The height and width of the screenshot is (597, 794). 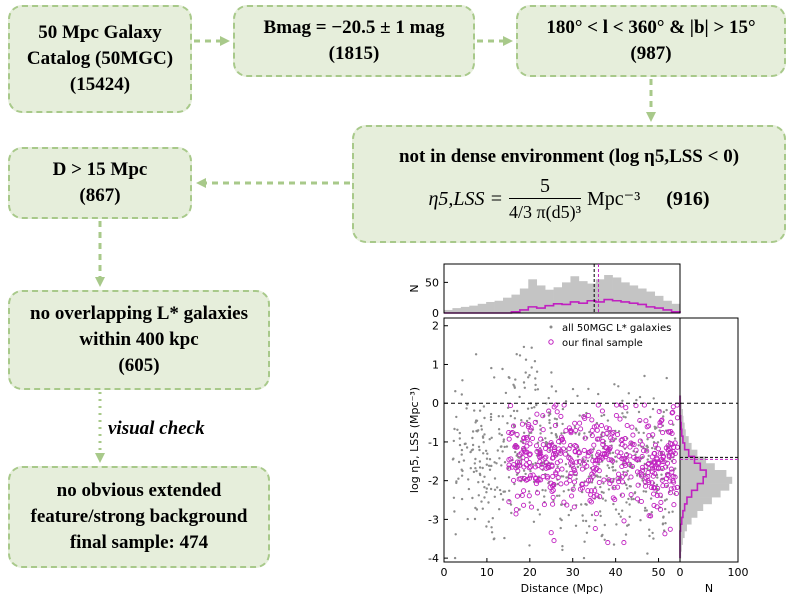 I want to click on y-tick-label: 2, so click(x=435, y=326).